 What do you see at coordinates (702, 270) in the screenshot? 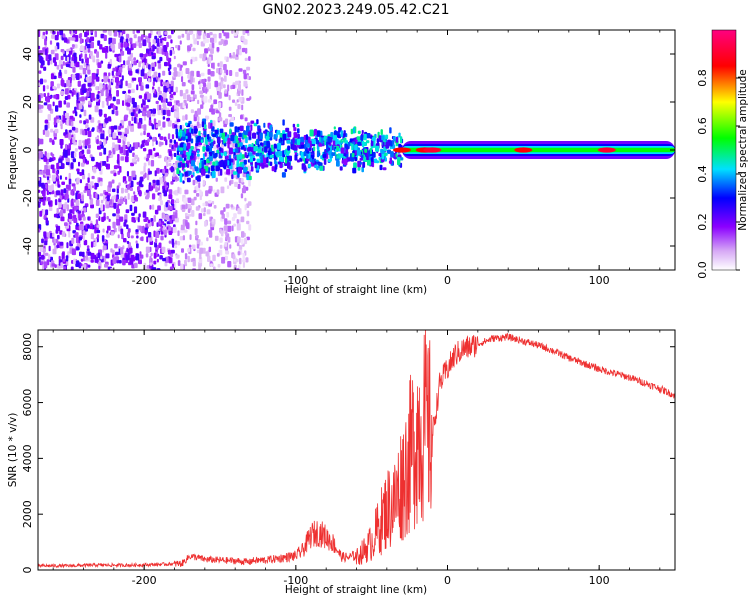
I see `colorbar-tick-label: 0.0` at bounding box center [702, 270].